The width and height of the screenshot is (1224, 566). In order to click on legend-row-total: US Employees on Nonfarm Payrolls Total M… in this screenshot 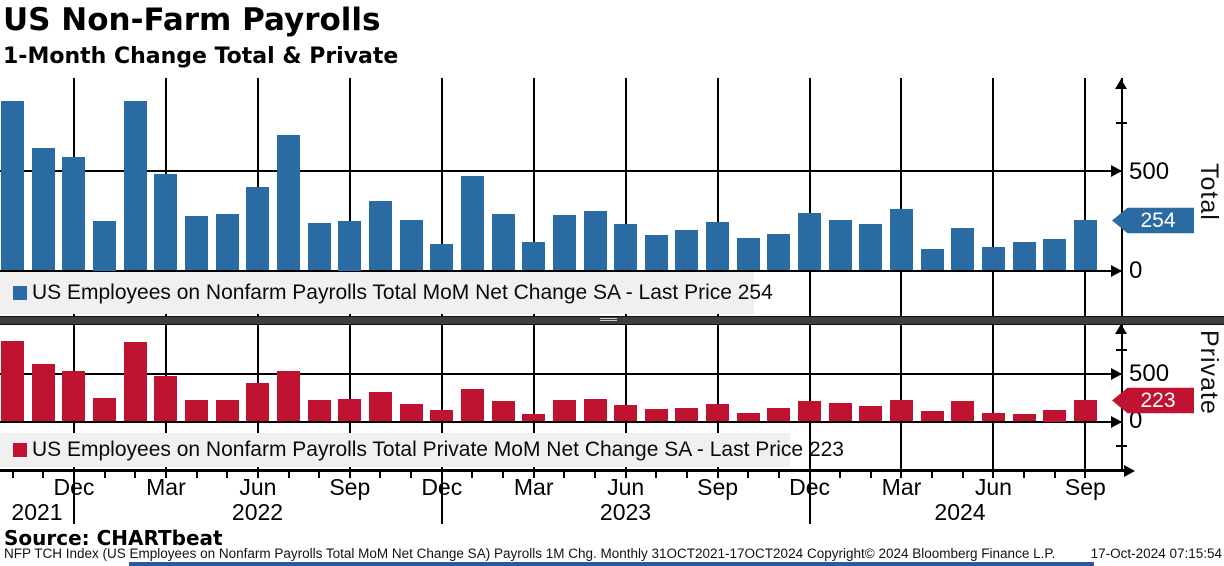, I will do `click(386, 293)`.